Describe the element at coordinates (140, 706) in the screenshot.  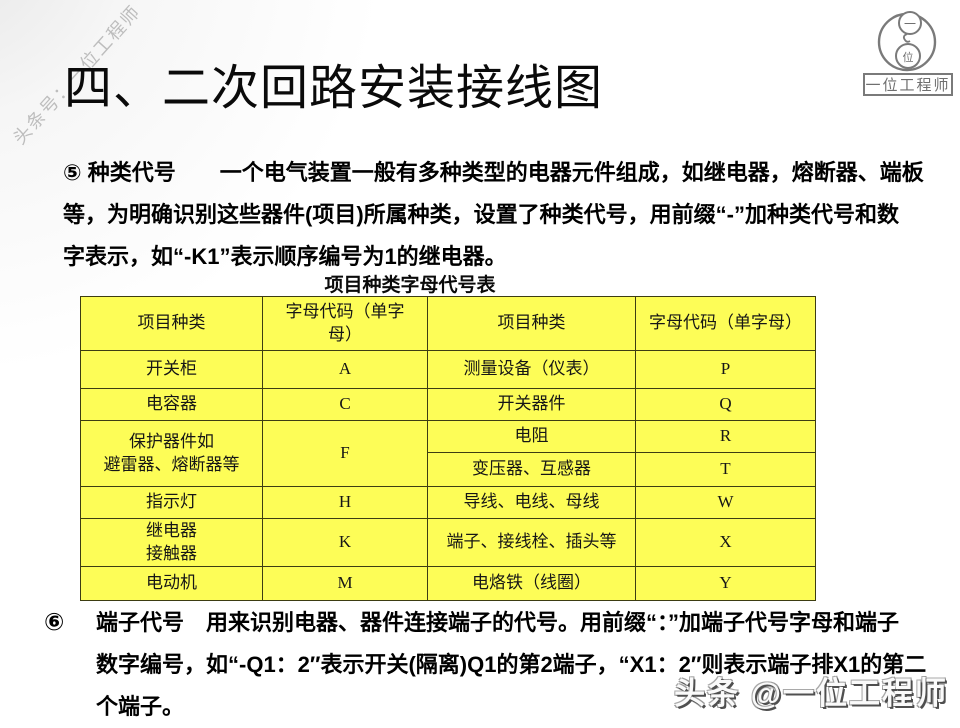
I see `paragraph-terminal-code-line3: 个端子。` at that location.